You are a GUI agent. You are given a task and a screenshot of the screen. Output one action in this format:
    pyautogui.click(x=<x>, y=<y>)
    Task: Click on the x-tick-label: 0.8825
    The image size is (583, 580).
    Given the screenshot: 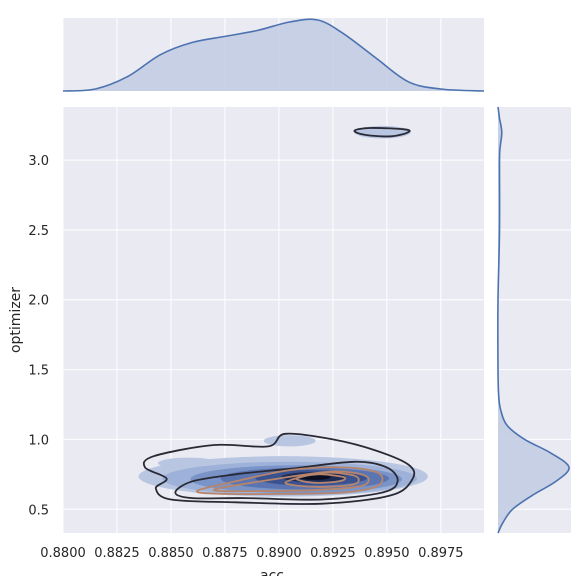 What is the action you would take?
    pyautogui.click(x=117, y=553)
    